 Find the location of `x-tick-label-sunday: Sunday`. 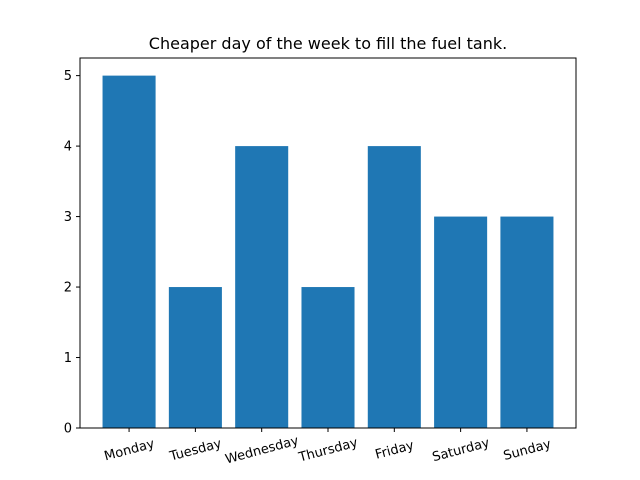

x-tick-label-sunday: Sunday is located at coordinates (527, 450).